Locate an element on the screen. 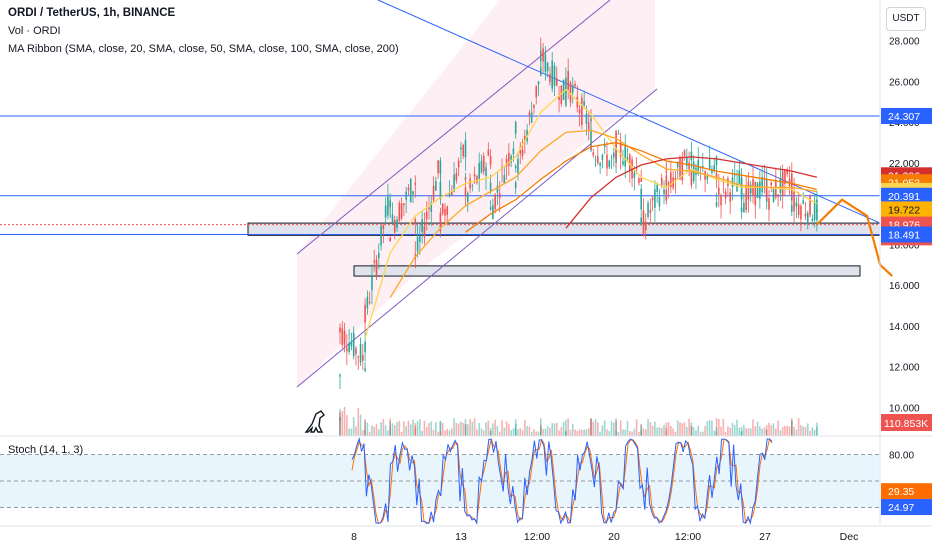  y-tick-label: 14.000 is located at coordinates (904, 327).